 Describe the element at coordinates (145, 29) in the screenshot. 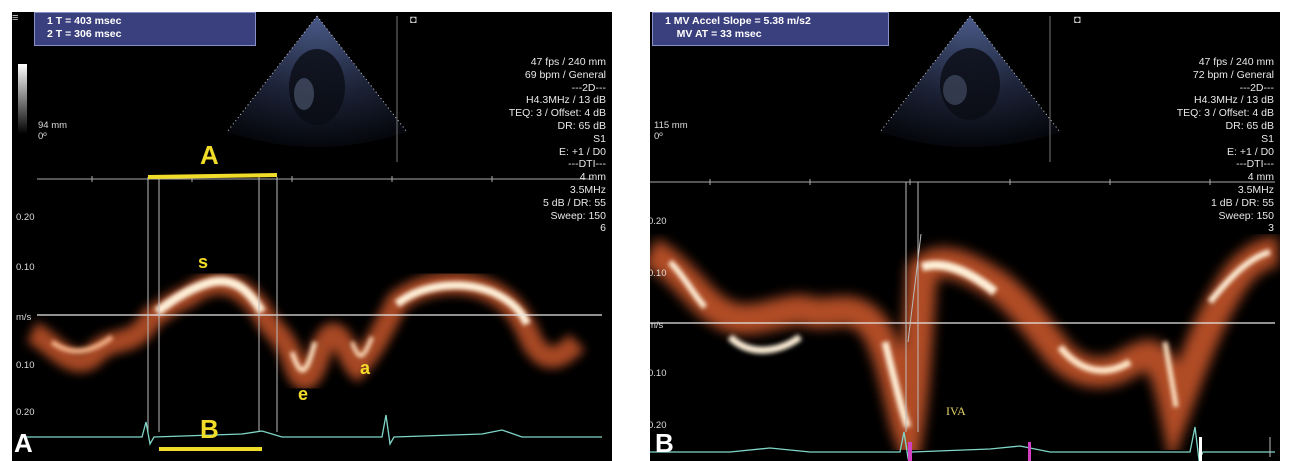

I see `panel-a-measurement-box: 1 T = 403 msec 2 T = 306 msec` at that location.